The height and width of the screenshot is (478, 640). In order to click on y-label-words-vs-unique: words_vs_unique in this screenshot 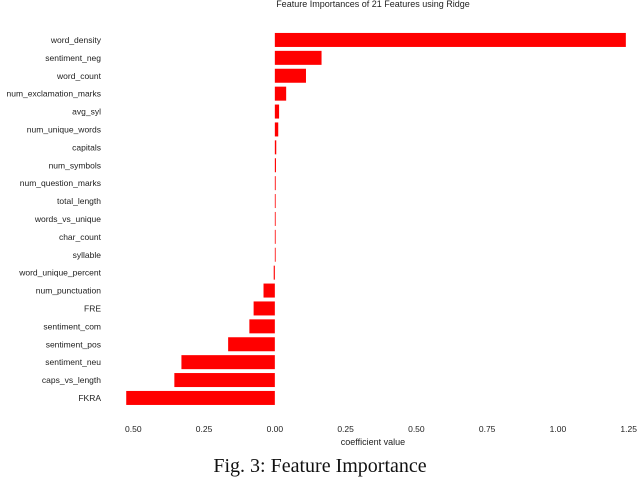, I will do `click(67, 219)`.